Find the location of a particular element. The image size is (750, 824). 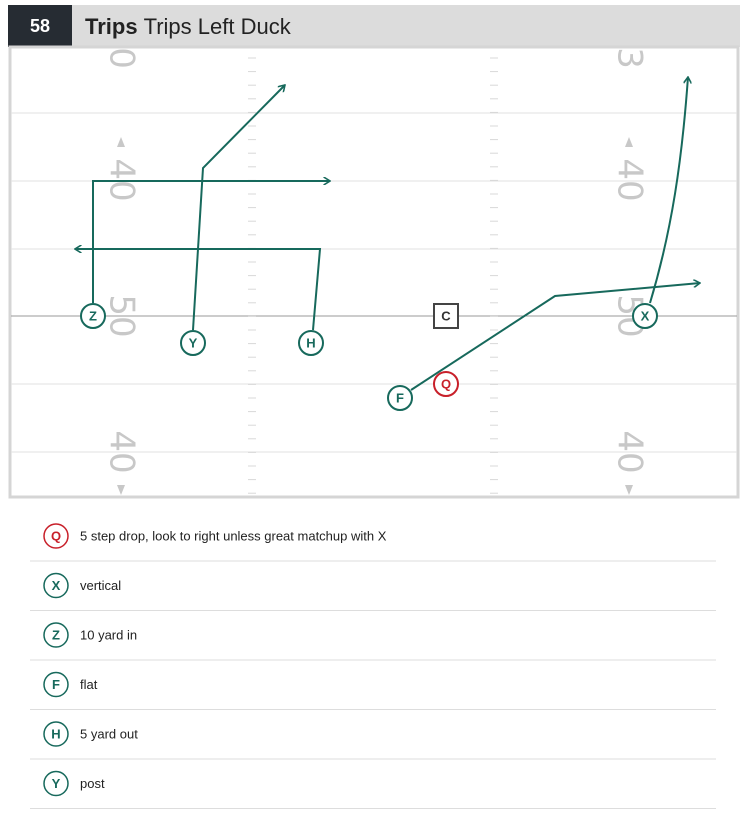

note-label: Y is located at coordinates (56, 783).